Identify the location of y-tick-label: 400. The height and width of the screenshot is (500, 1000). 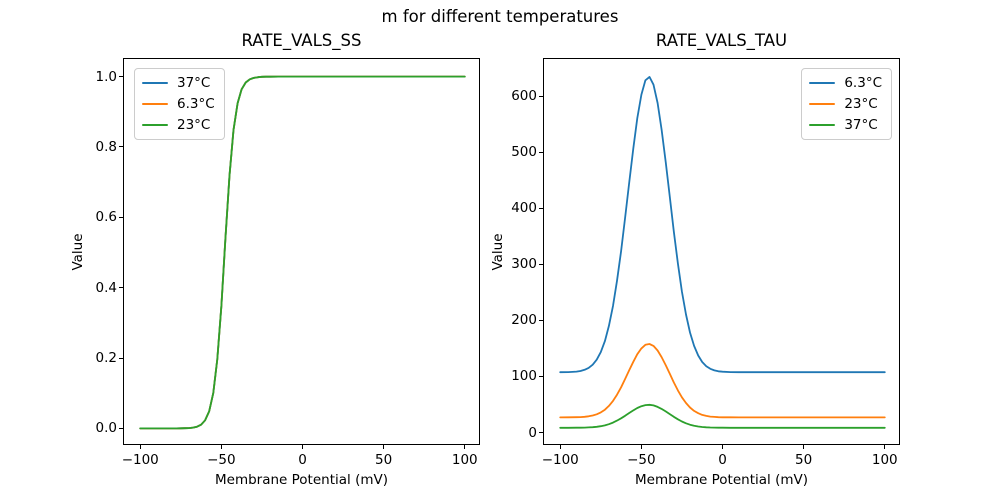
(524, 208).